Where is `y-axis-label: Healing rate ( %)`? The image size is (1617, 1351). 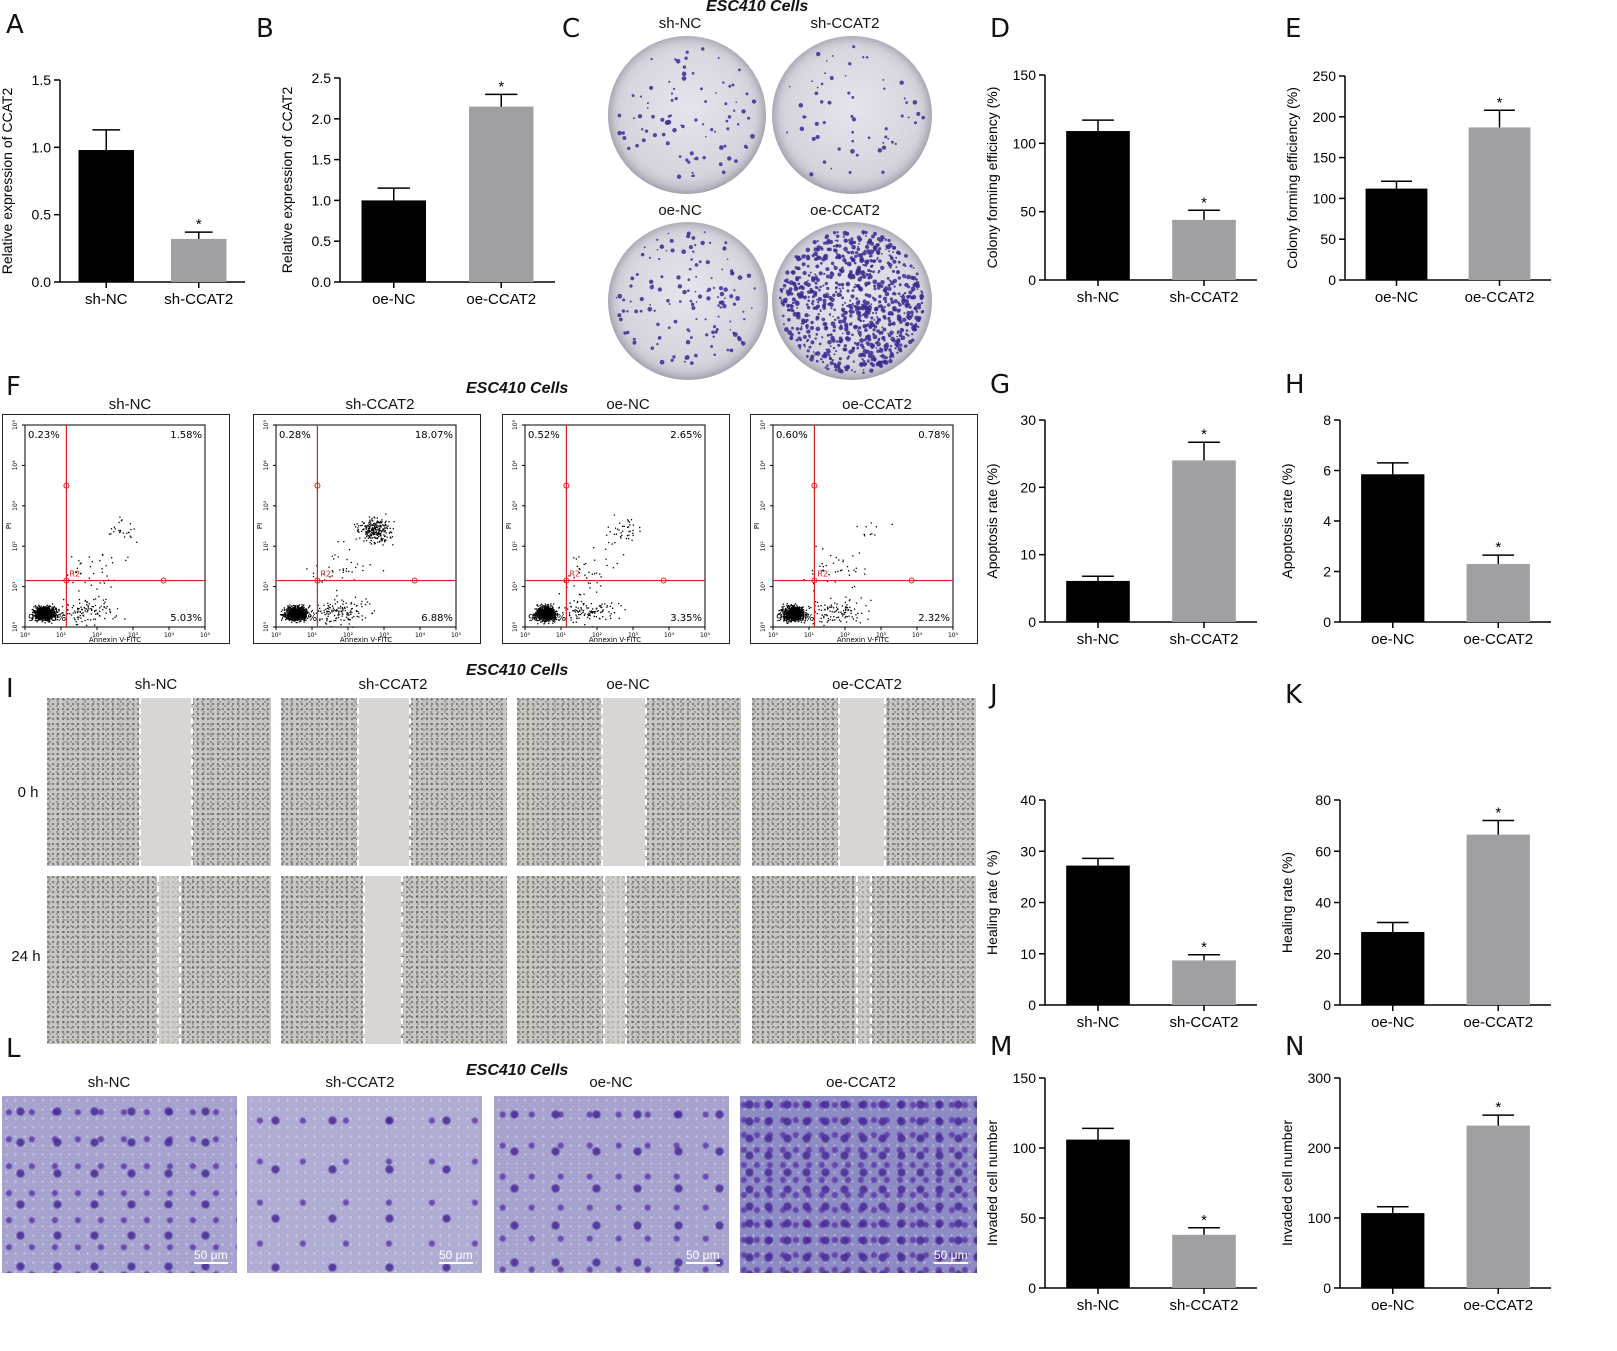 y-axis-label: Healing rate ( %) is located at coordinates (992, 902).